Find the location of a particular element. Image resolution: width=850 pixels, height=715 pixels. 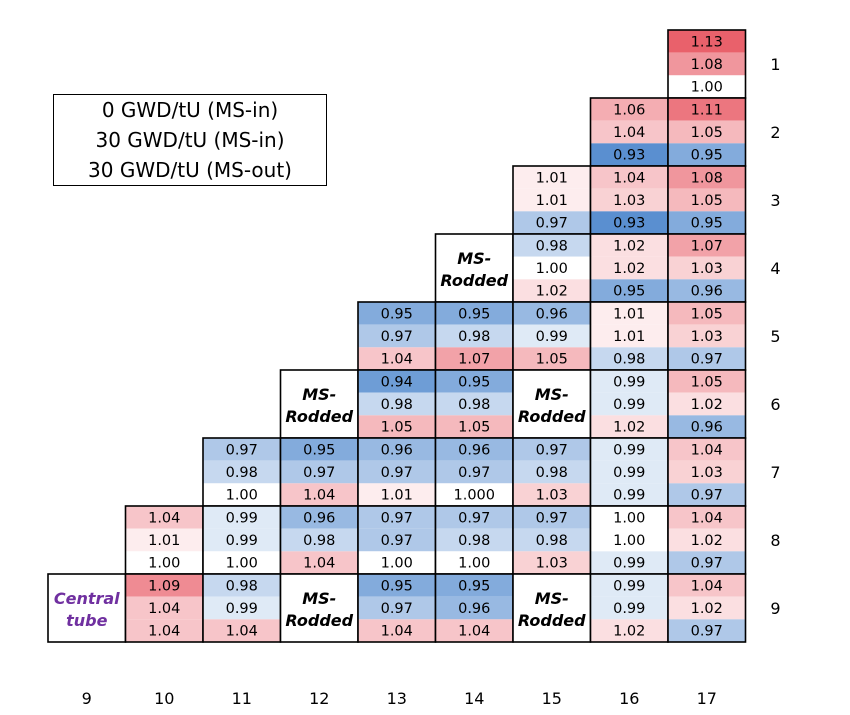

assembly-cell-c13-r9: 0.95 0.97 1.04 is located at coordinates (397, 608).